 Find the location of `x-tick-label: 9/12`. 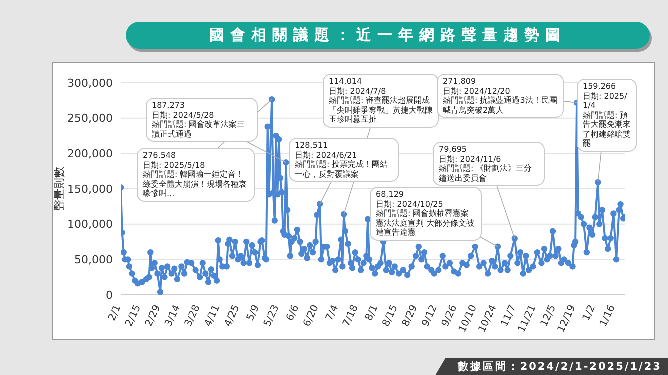

x-tick-label: 9/12 is located at coordinates (430, 316).